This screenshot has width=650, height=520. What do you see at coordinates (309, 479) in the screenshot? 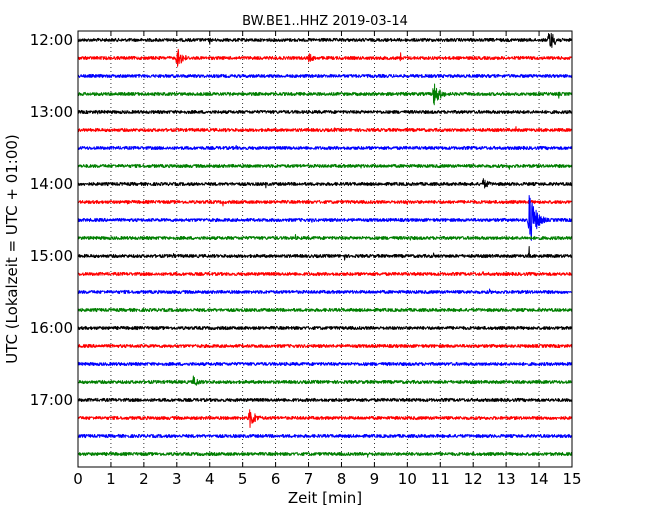
I see `x-tick-label: 7` at bounding box center [309, 479].